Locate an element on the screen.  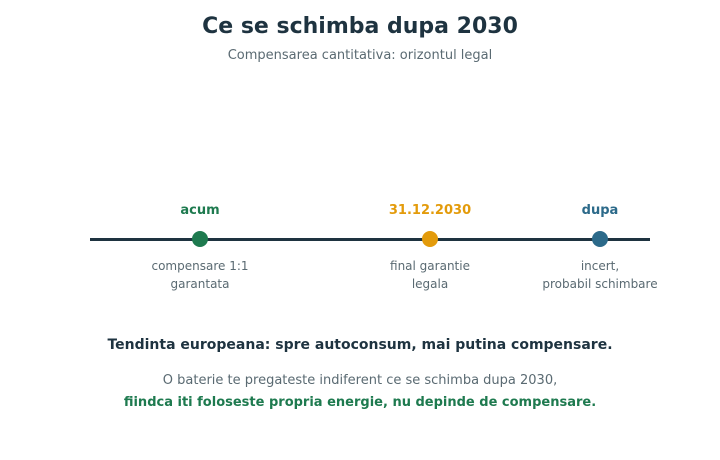
timeline-line is located at coordinates (370, 239).